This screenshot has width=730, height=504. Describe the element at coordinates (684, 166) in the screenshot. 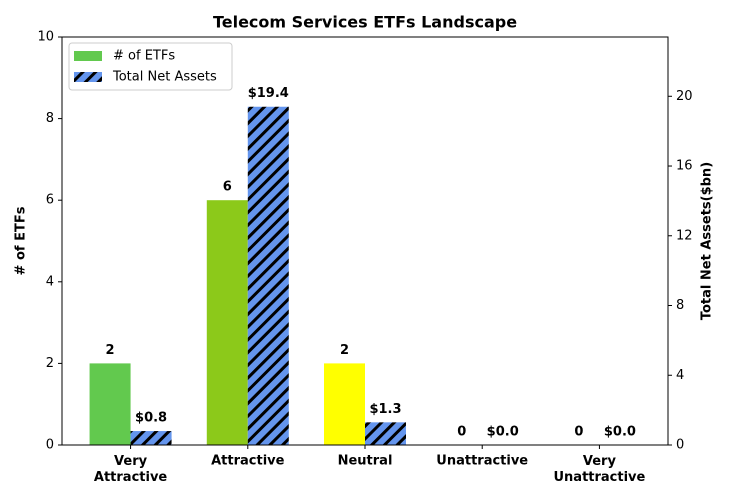

I see `y2-tick-label: 16` at that location.